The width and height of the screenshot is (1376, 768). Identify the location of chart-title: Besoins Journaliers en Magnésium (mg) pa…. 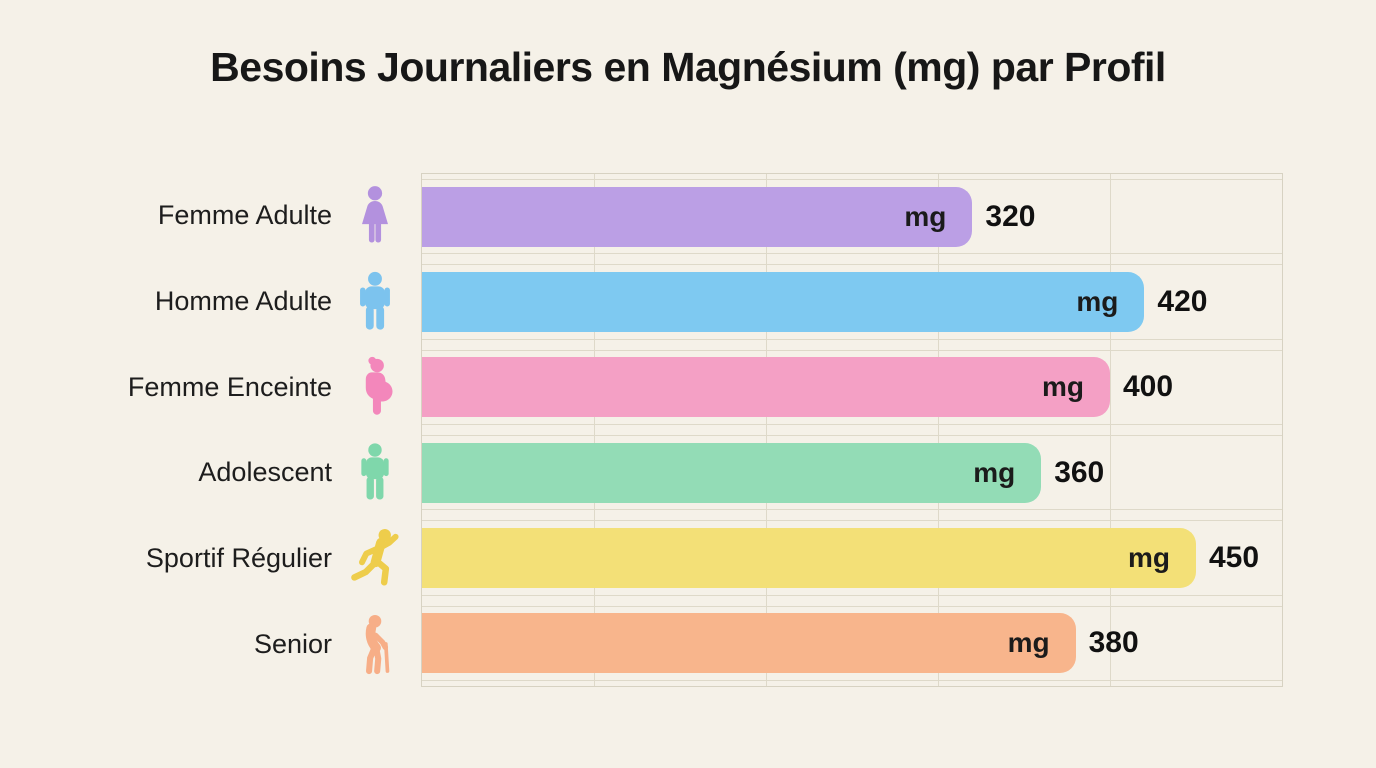
(688, 67).